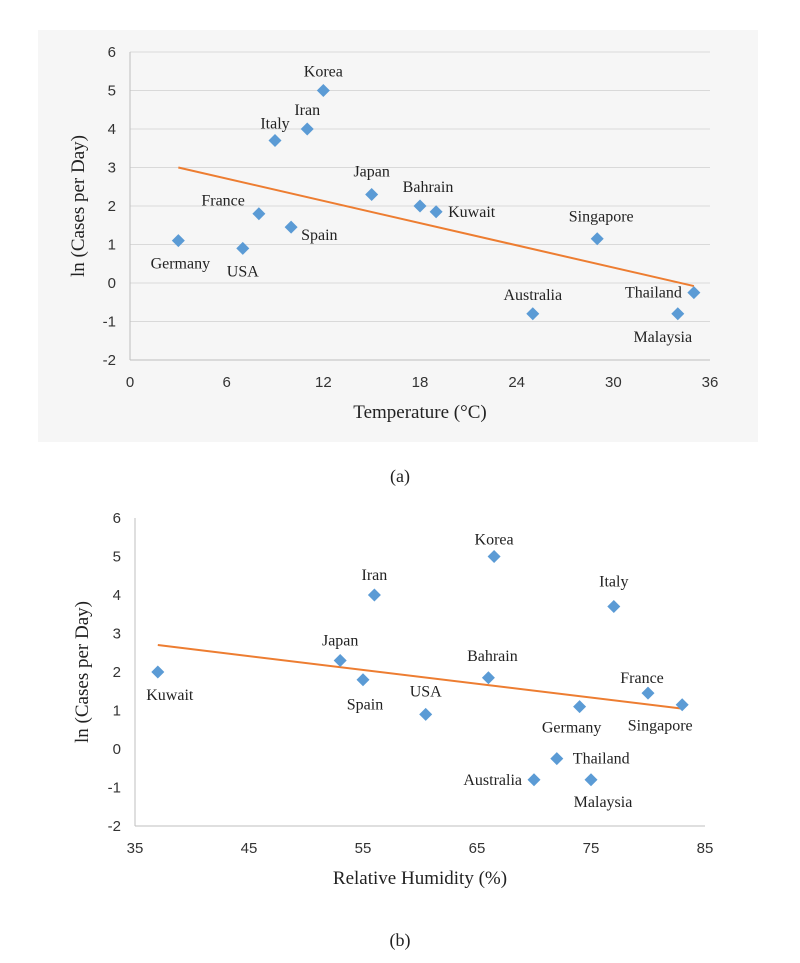  Describe the element at coordinates (274, 124) in the screenshot. I see `chart0-point-label: Italy` at that location.